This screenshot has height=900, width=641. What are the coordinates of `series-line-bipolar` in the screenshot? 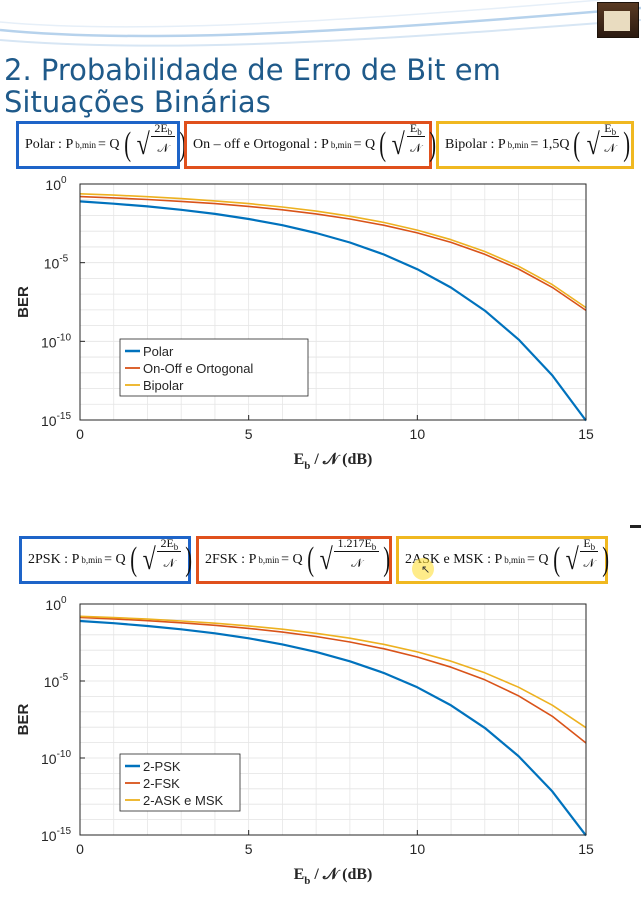 It's located at (333, 251).